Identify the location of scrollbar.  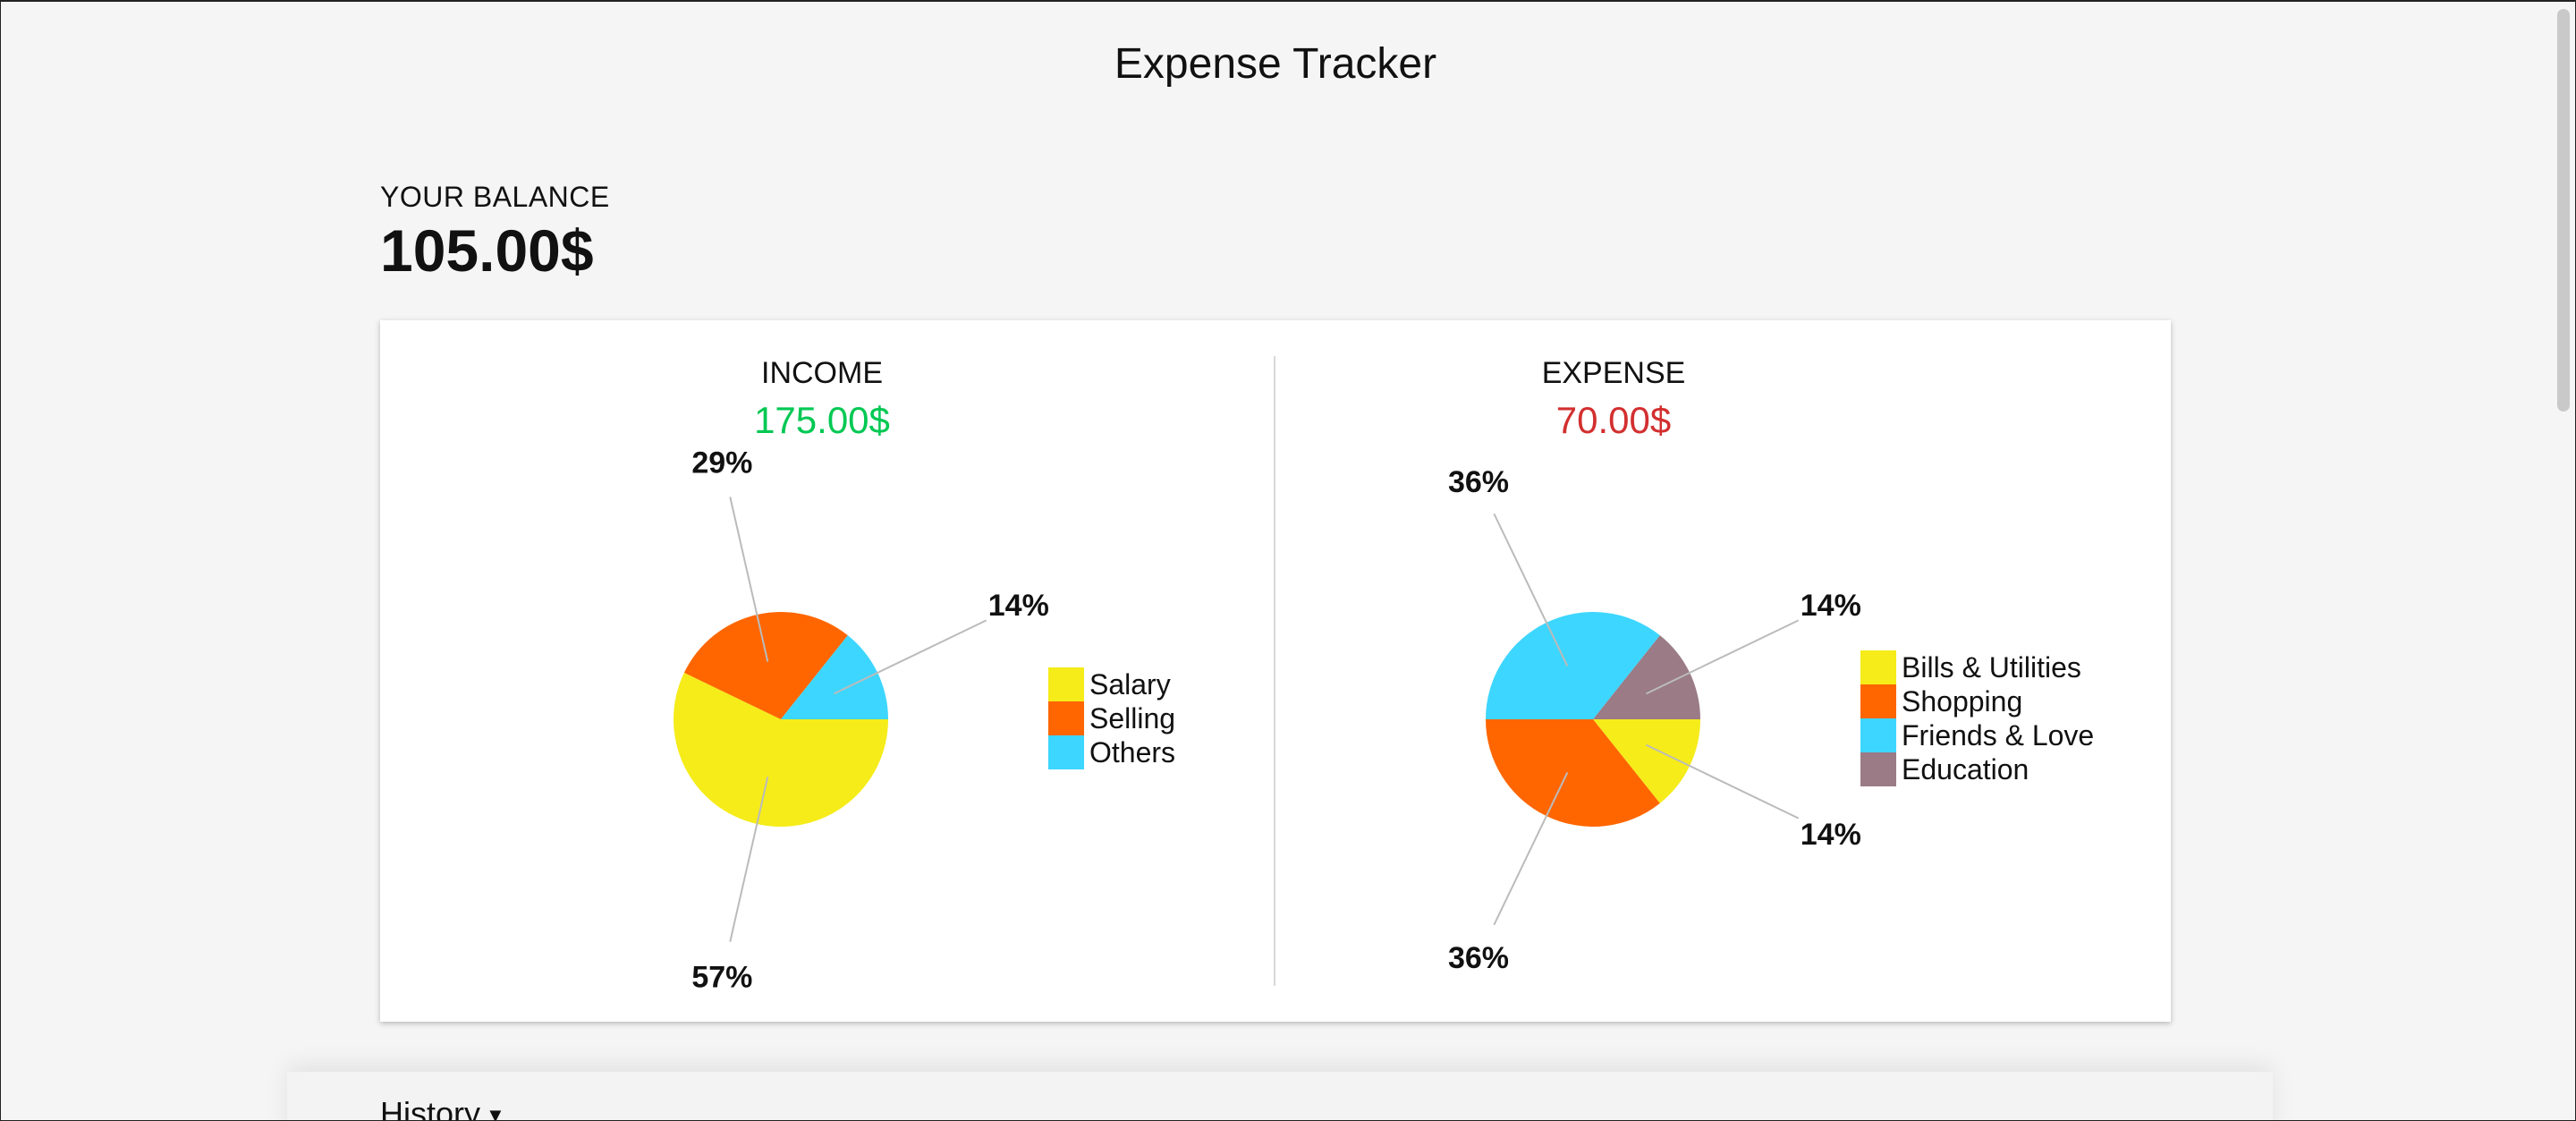
(2562, 561).